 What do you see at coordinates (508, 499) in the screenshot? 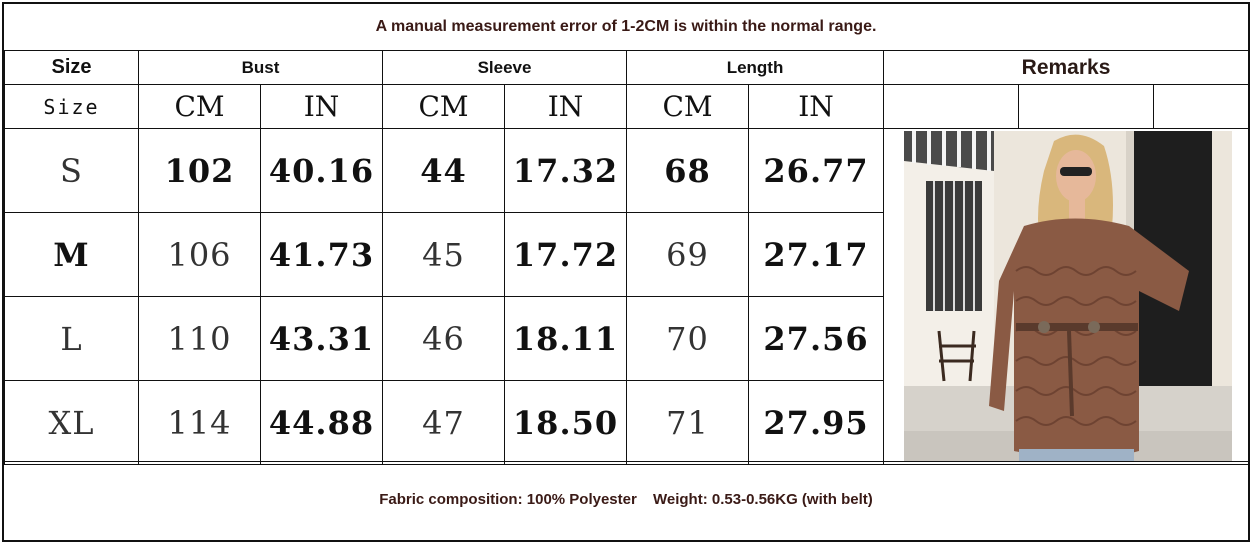
I see `fabric-composition: Fabric composition: 100% Polyester` at bounding box center [508, 499].